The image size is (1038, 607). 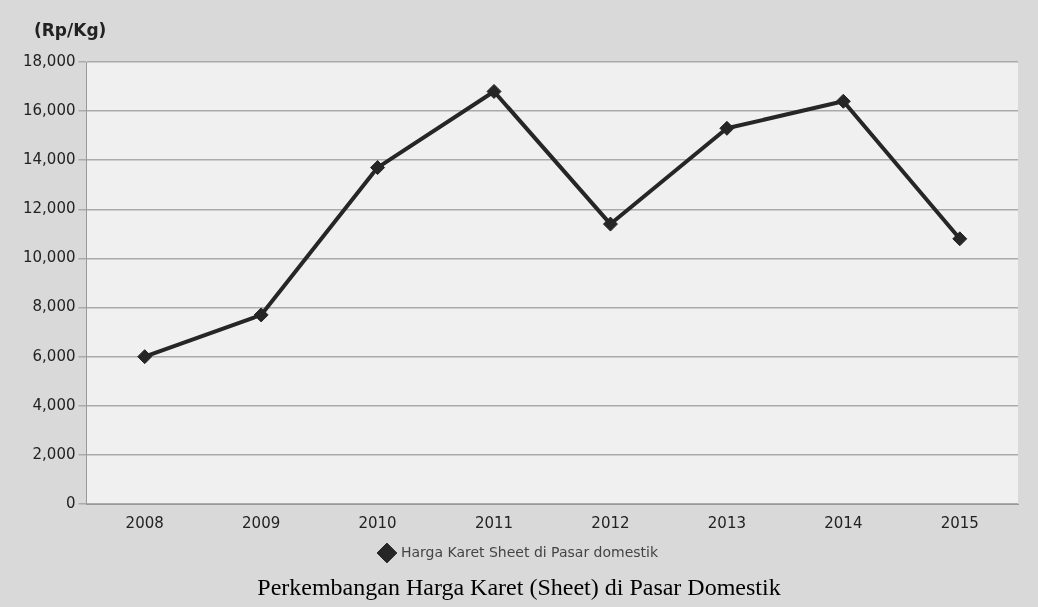 I want to click on y-axis-title: (Rp/Kg), so click(x=70, y=30).